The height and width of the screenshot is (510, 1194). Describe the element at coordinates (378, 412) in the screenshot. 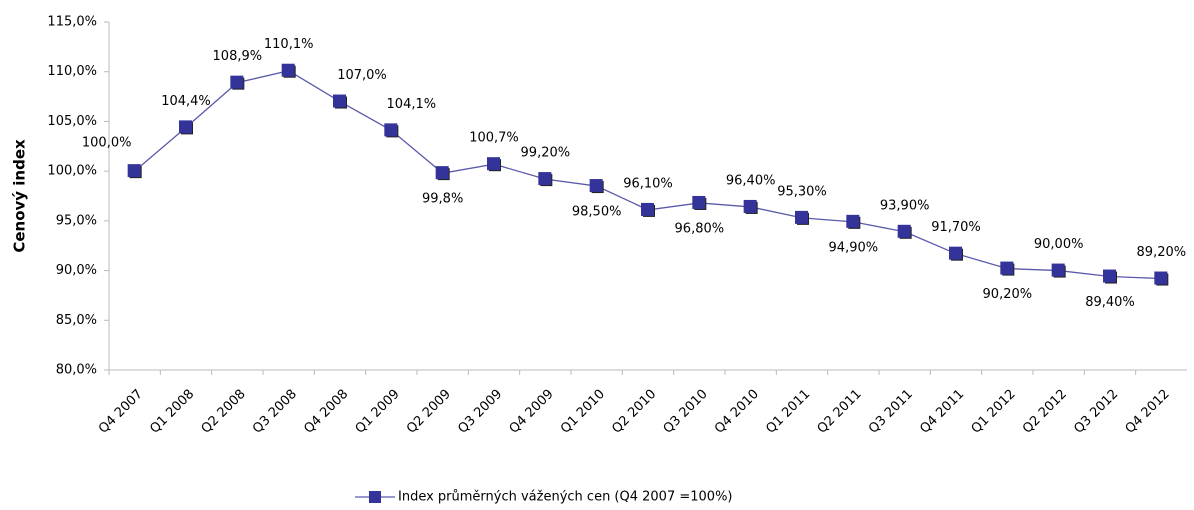

I see `x-tick-label: Q1 2009` at that location.